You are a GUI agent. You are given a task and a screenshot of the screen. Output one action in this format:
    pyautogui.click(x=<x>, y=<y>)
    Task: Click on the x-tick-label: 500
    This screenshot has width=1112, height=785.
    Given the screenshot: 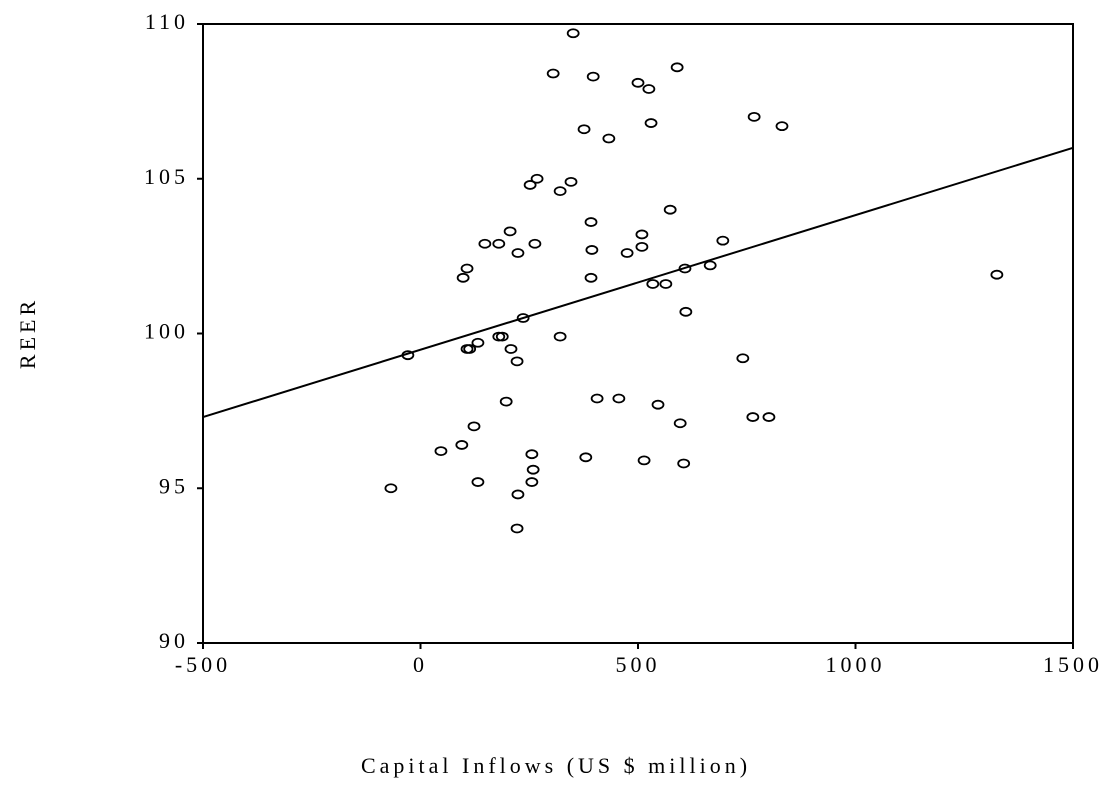 What is the action you would take?
    pyautogui.click(x=638, y=664)
    